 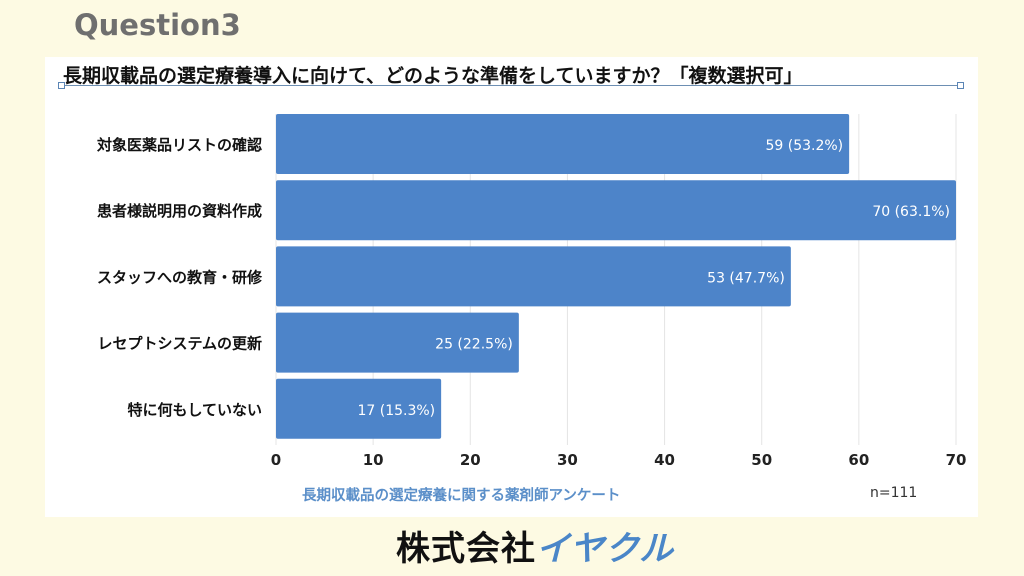 I want to click on x-tick-label: 20, so click(x=470, y=460).